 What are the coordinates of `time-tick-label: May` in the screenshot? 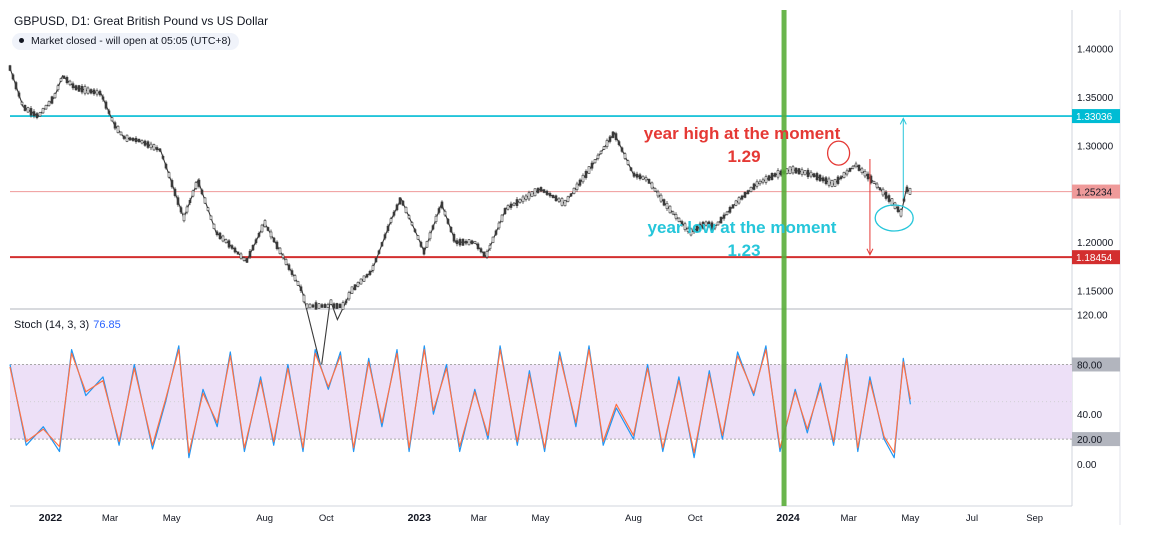 It's located at (910, 518).